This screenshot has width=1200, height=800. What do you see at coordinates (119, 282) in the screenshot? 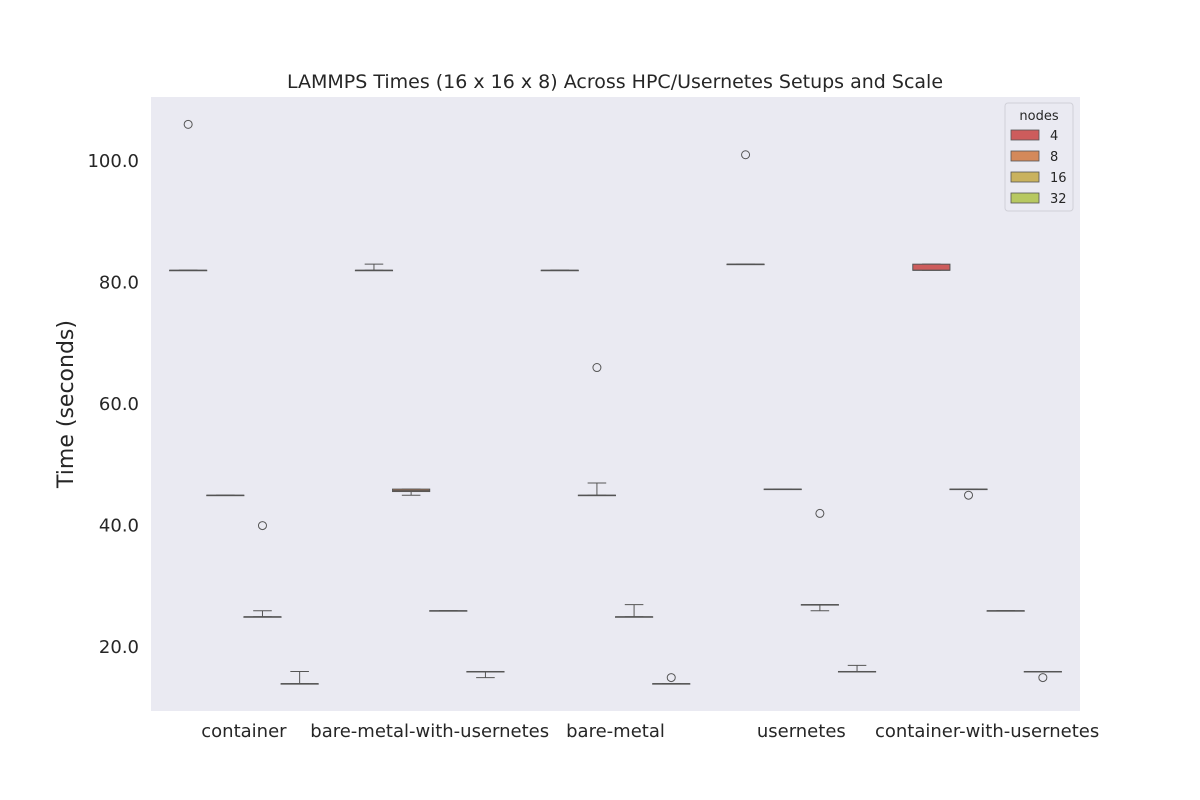
I see `y-tick-label: 80.0` at bounding box center [119, 282].